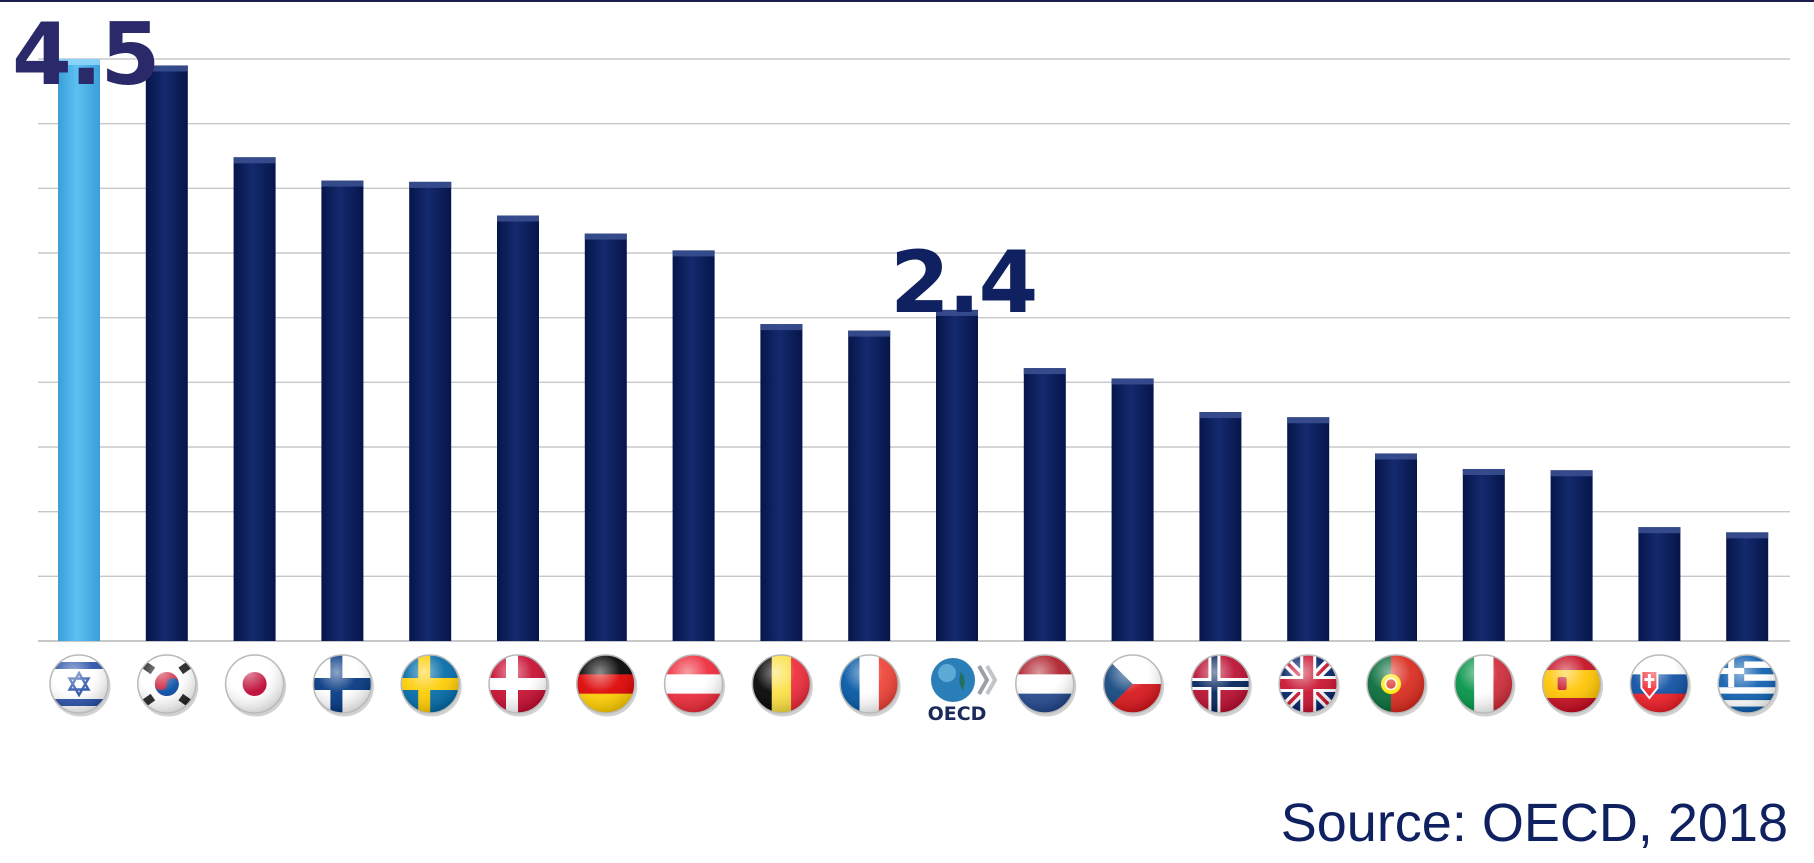 Image resolution: width=1814 pixels, height=863 pixels. Describe the element at coordinates (519, 685) in the screenshot. I see `flag-denmark` at that location.